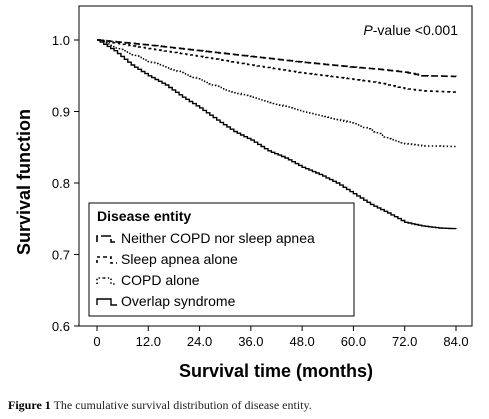 The height and width of the screenshot is (419, 489). What do you see at coordinates (61, 255) in the screenshot?
I see `y-tick-label: 0.7` at bounding box center [61, 255].